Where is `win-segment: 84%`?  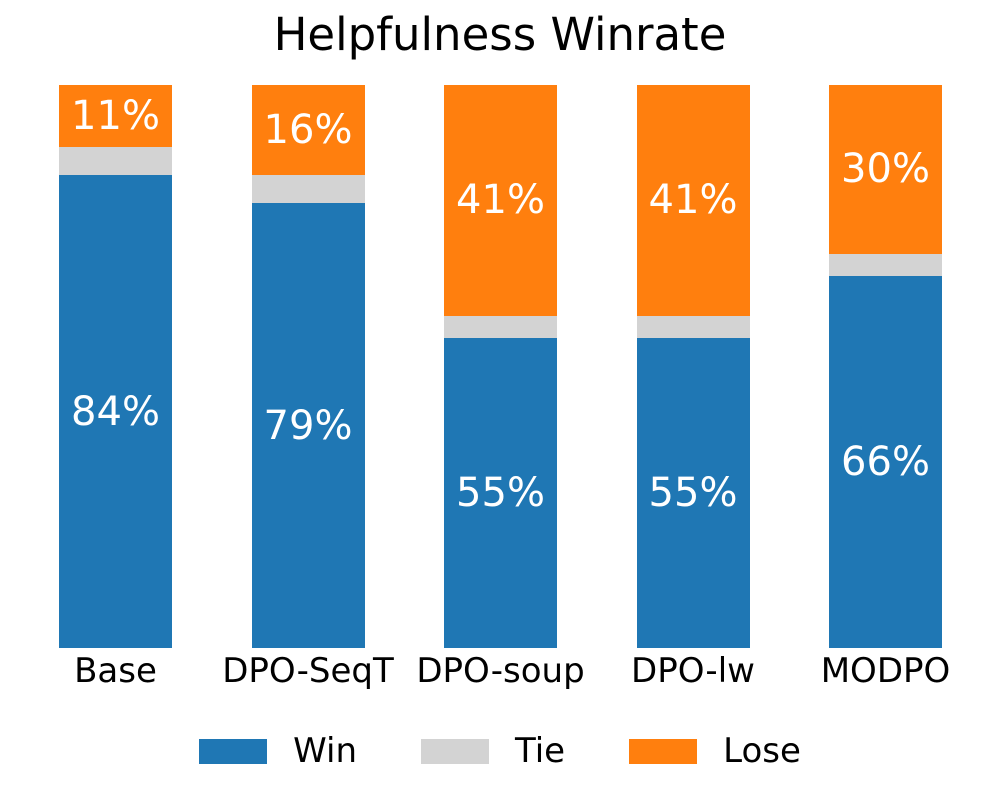
win-segment: 84% is located at coordinates (115, 411).